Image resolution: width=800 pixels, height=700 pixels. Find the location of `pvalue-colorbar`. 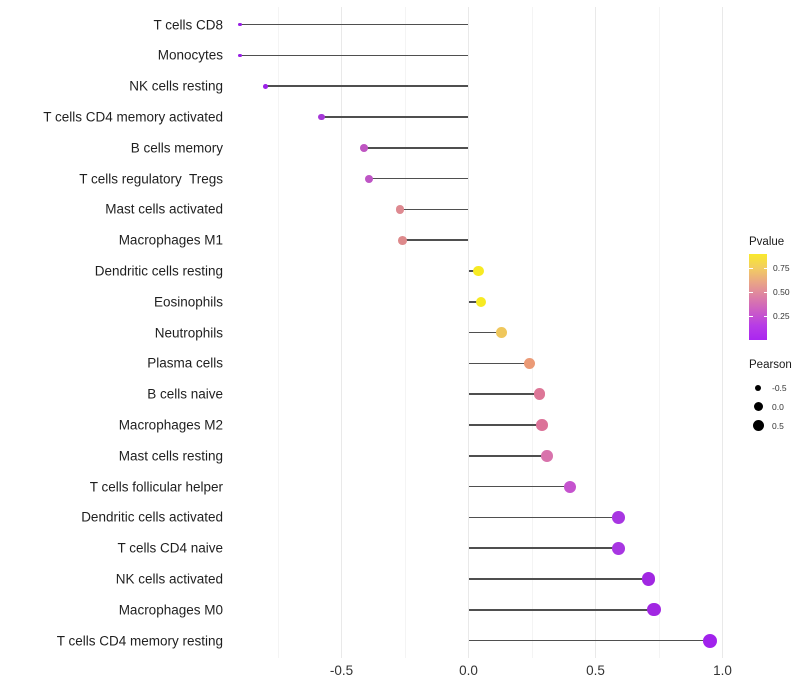

pvalue-colorbar is located at coordinates (758, 297).